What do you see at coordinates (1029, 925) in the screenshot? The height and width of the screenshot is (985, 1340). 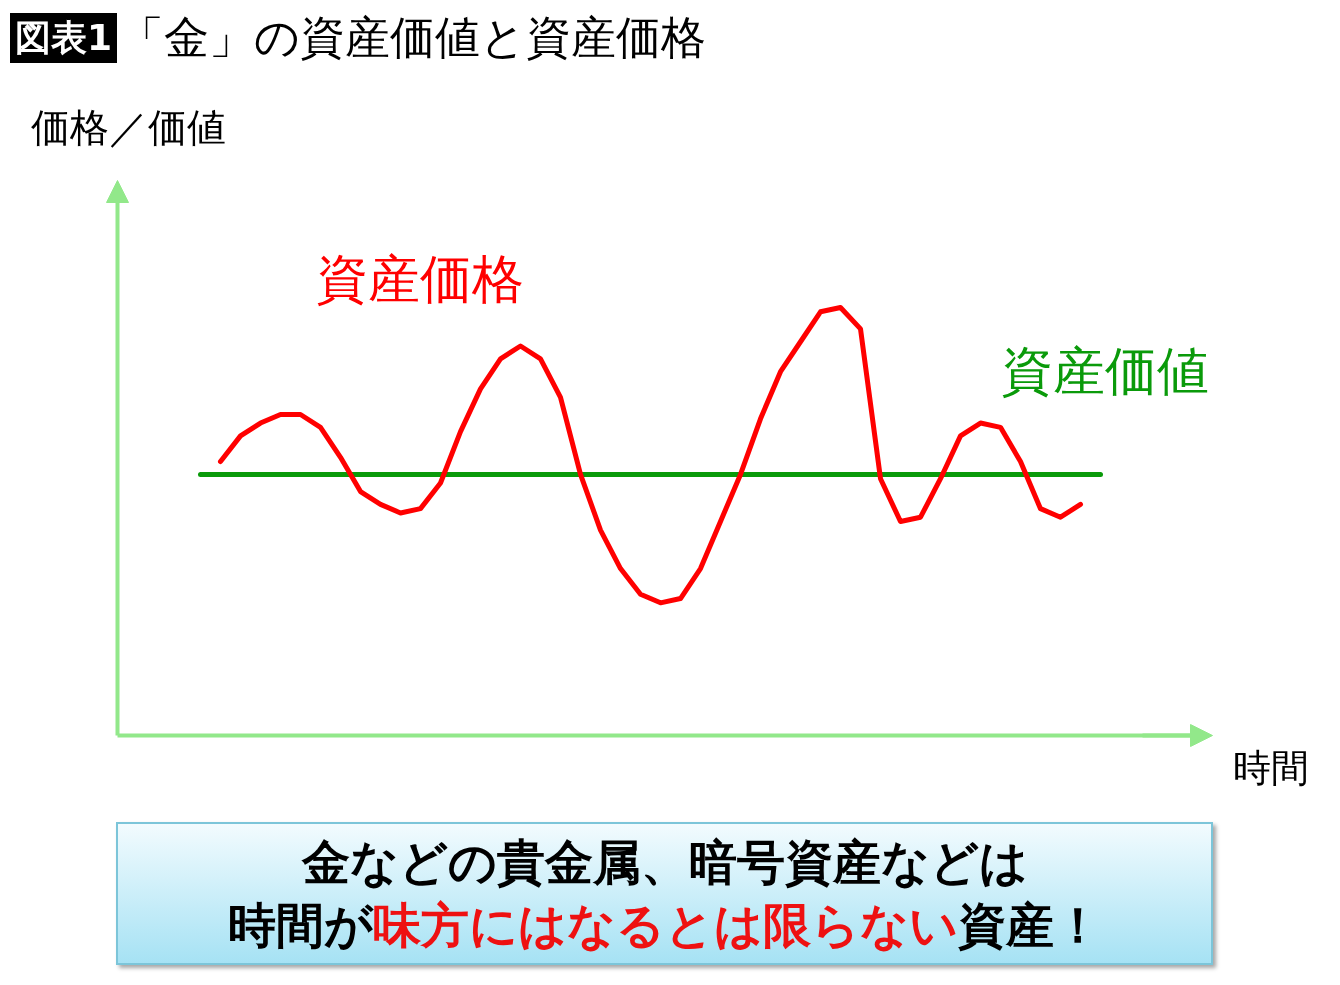 I see `text: 資産！` at bounding box center [1029, 925].